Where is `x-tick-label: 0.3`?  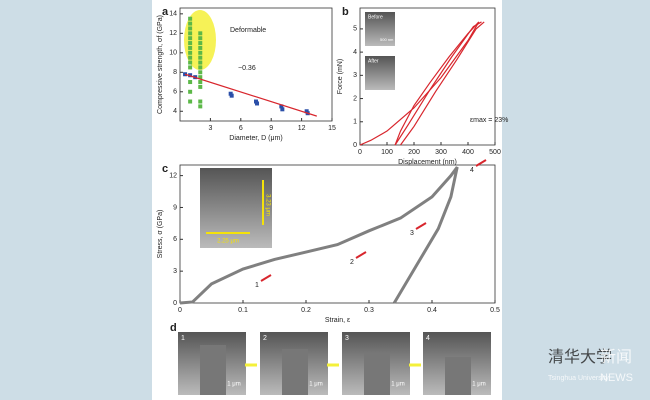 x-tick-label: 0.3 is located at coordinates (369, 310).